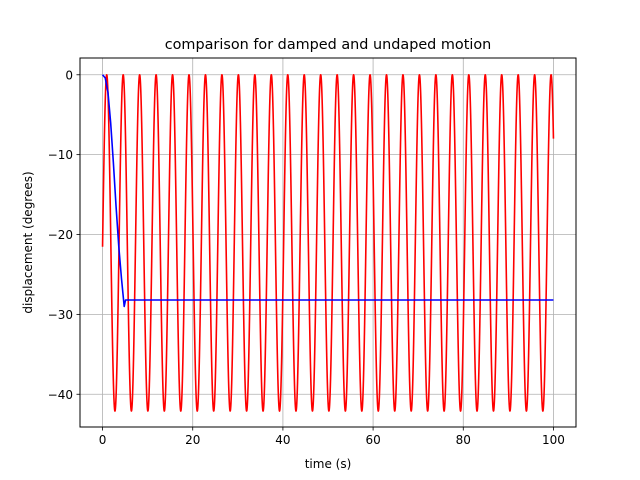 This screenshot has width=640, height=480. I want to click on x-axis-label: time (s), so click(328, 464).